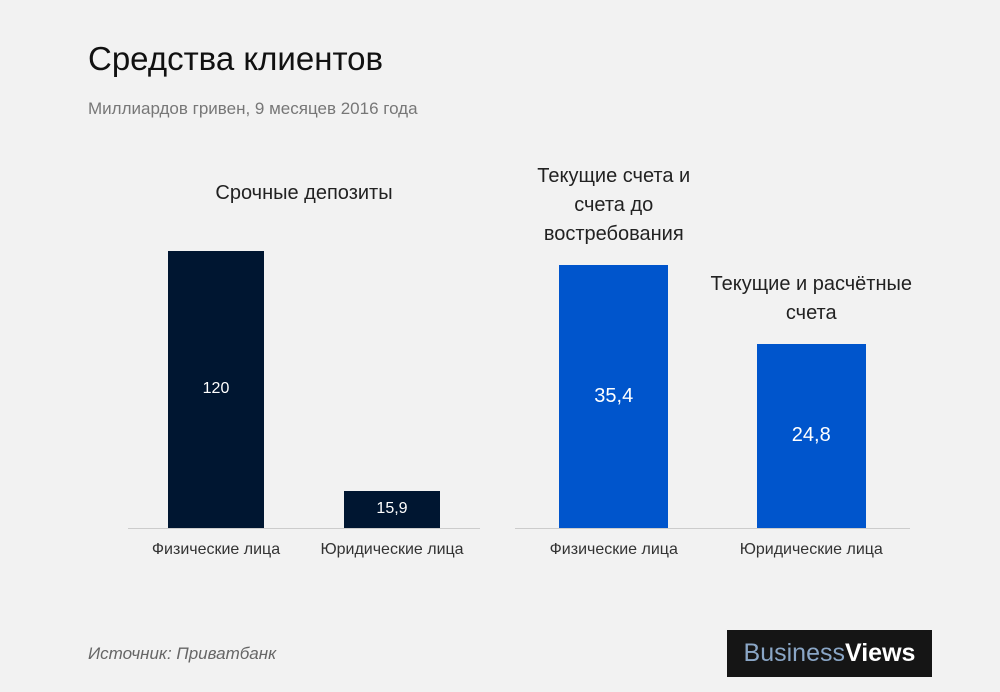 The width and height of the screenshot is (1000, 692). What do you see at coordinates (253, 108) in the screenshot?
I see `subtitle: Миллиардов гривен, 9 месяцев 2016 года` at bounding box center [253, 108].